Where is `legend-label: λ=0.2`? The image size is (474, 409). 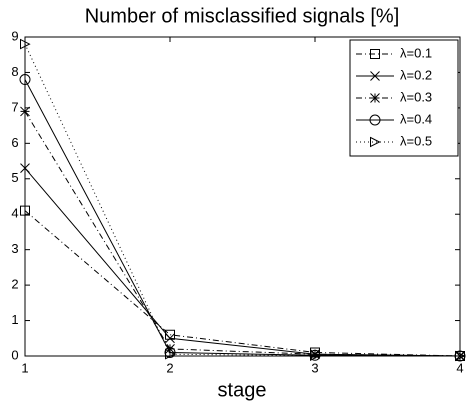
legend-label: λ=0.2 is located at coordinates (416, 74).